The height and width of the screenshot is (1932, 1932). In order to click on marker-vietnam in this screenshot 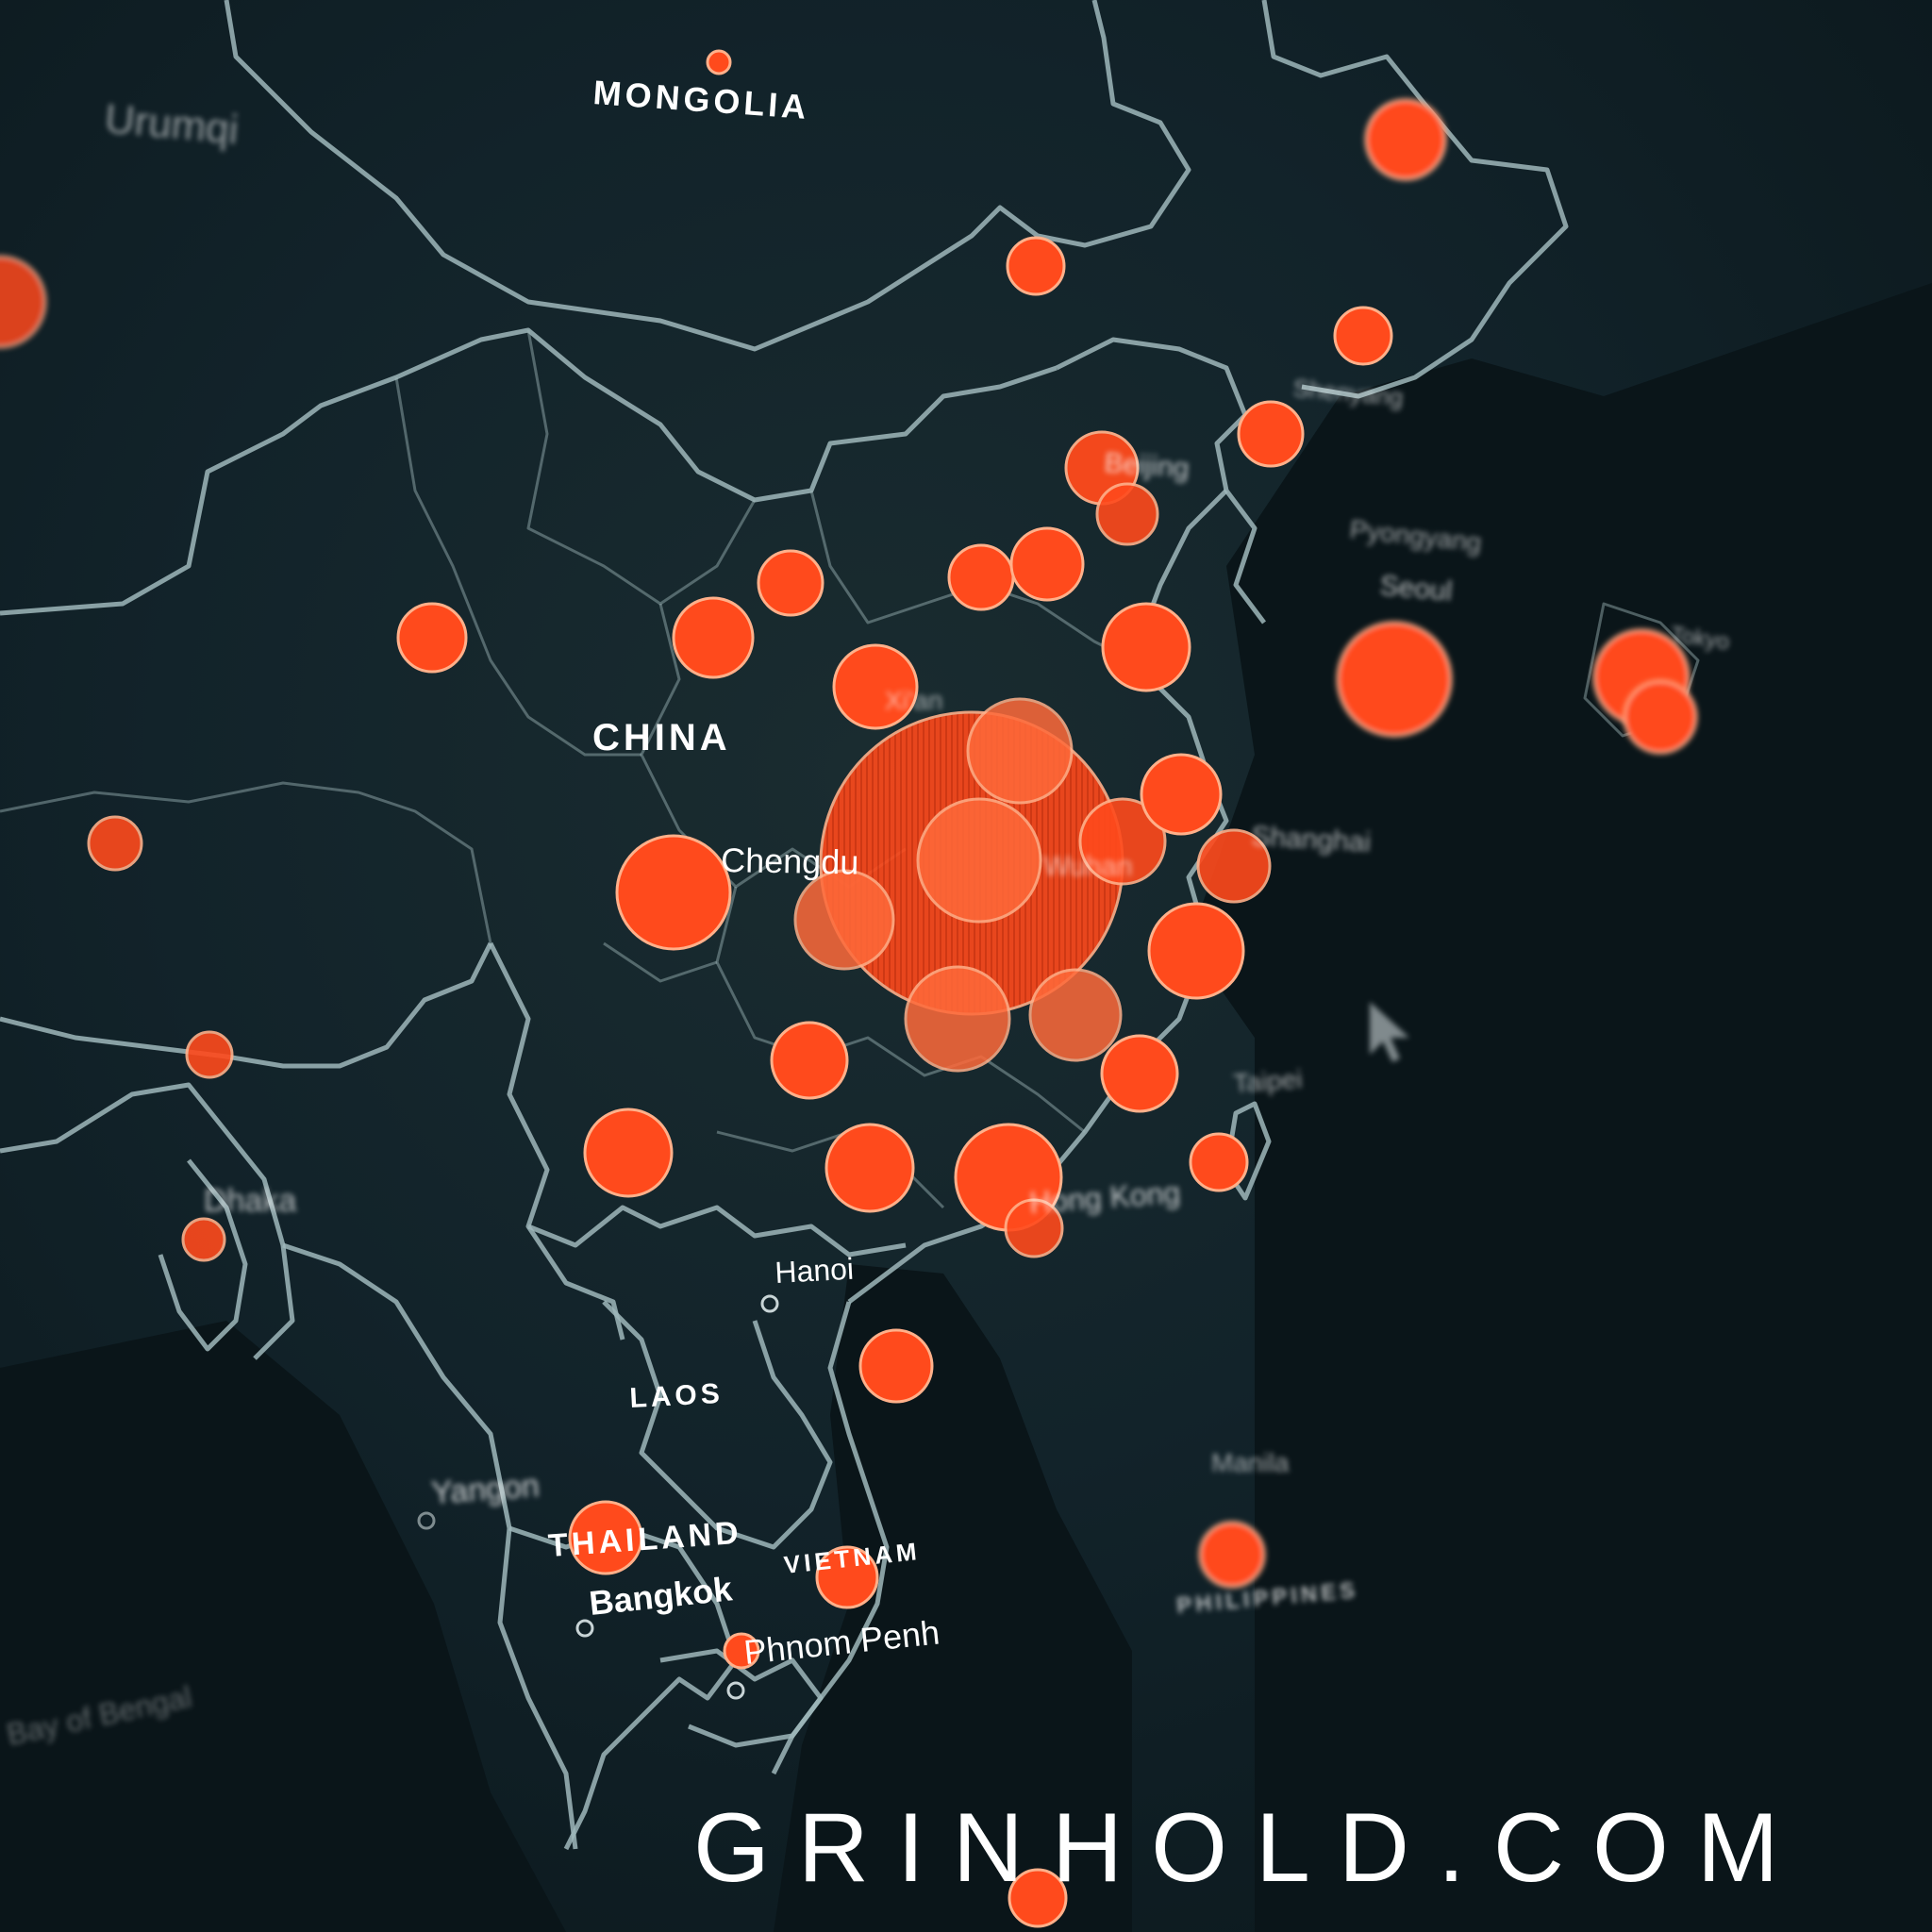, I will do `click(847, 1577)`.